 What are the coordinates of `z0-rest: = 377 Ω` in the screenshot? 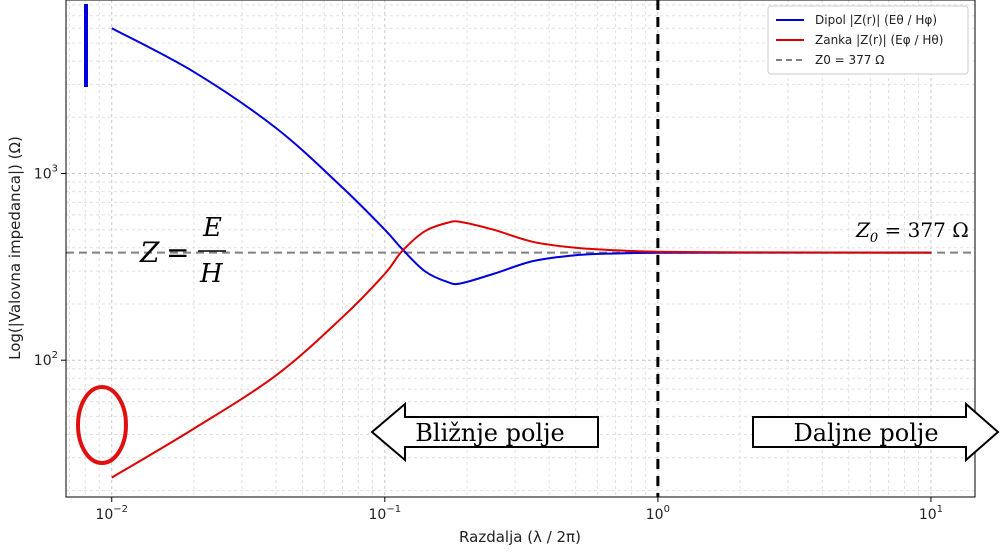 It's located at (923, 230).